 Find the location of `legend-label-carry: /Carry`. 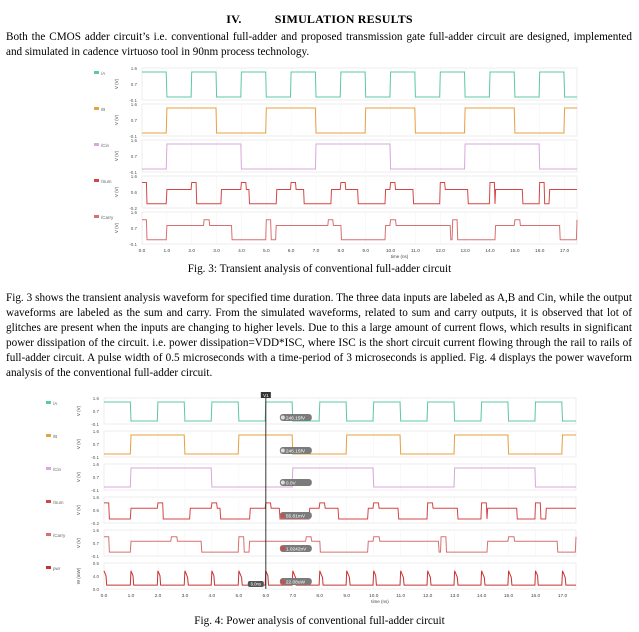

legend-label-carry: /Carry is located at coordinates (59, 535).